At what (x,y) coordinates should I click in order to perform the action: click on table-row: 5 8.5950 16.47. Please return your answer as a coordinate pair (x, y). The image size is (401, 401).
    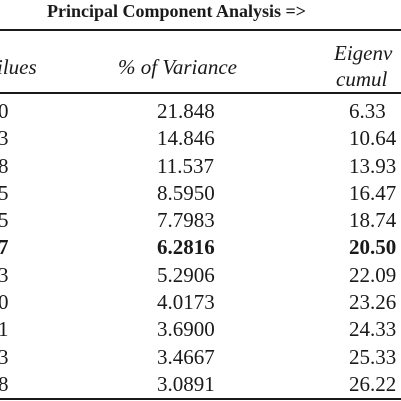
    Looking at the image, I should click on (200, 193).